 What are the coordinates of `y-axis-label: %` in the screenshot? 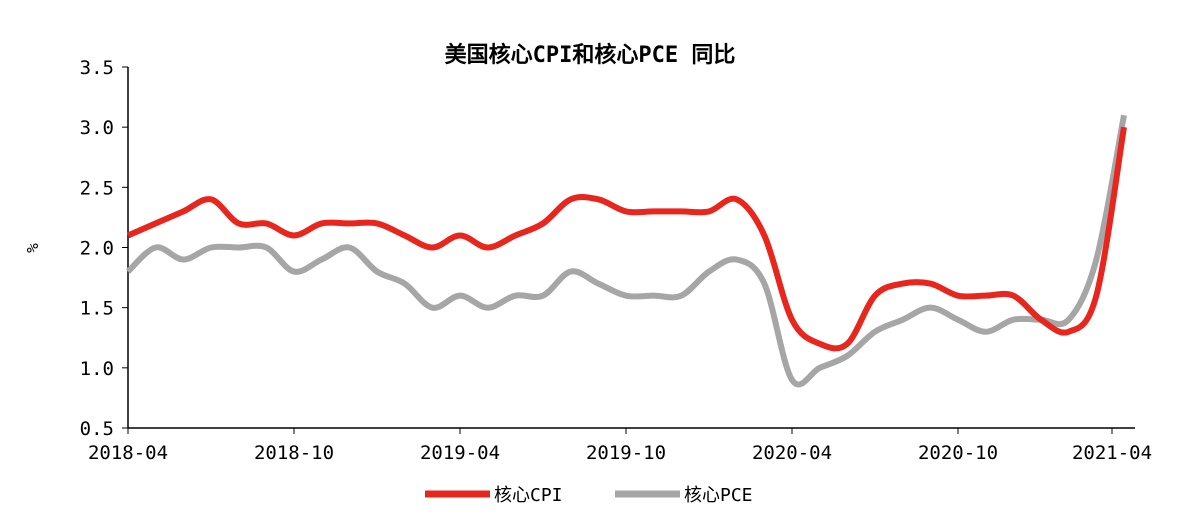 It's located at (32, 248).